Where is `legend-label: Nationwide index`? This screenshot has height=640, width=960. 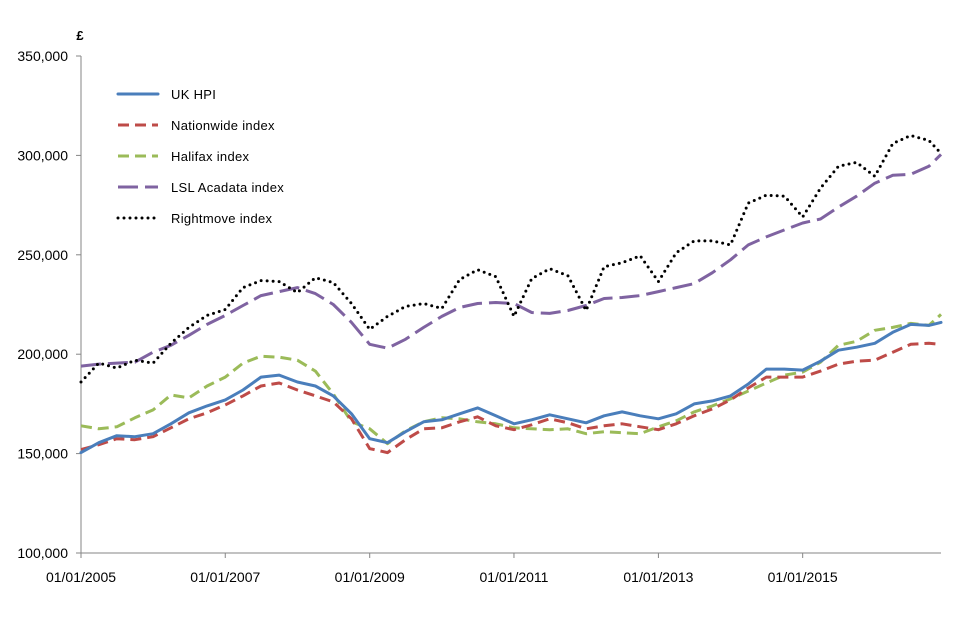
legend-label: Nationwide index is located at coordinates (223, 125).